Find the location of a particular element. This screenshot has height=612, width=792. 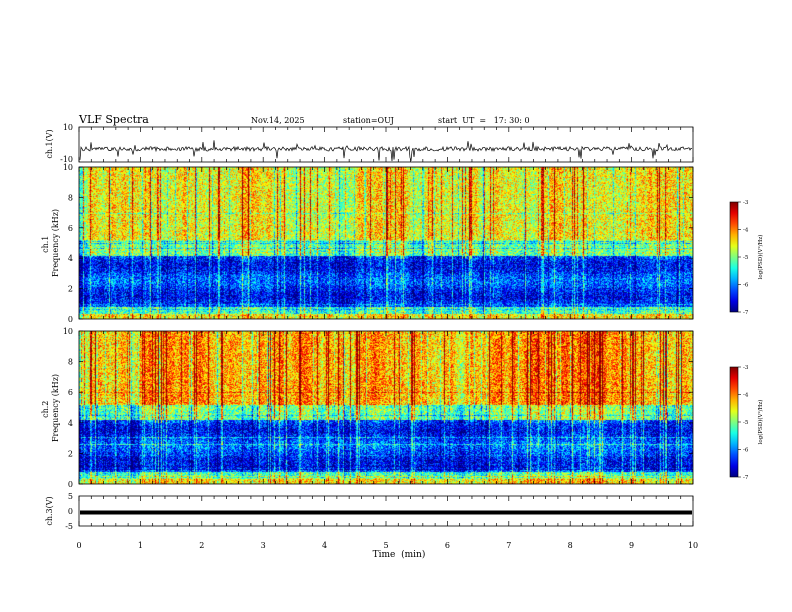

ch1-ylabel-frequency: Frequency (kHz) is located at coordinates (55, 243).